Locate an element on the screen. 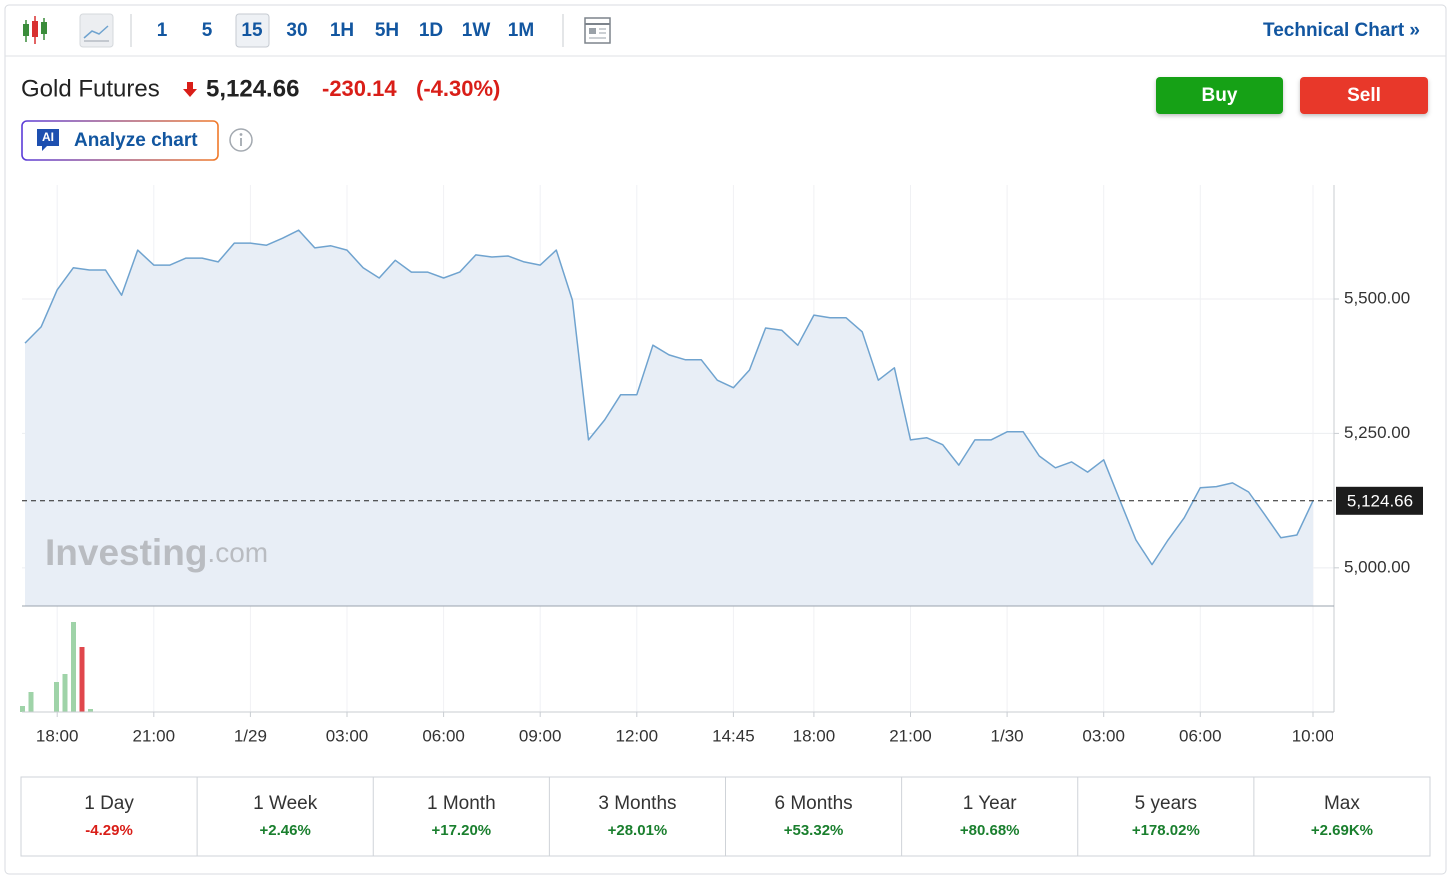  sell-label: Sell is located at coordinates (1364, 95).